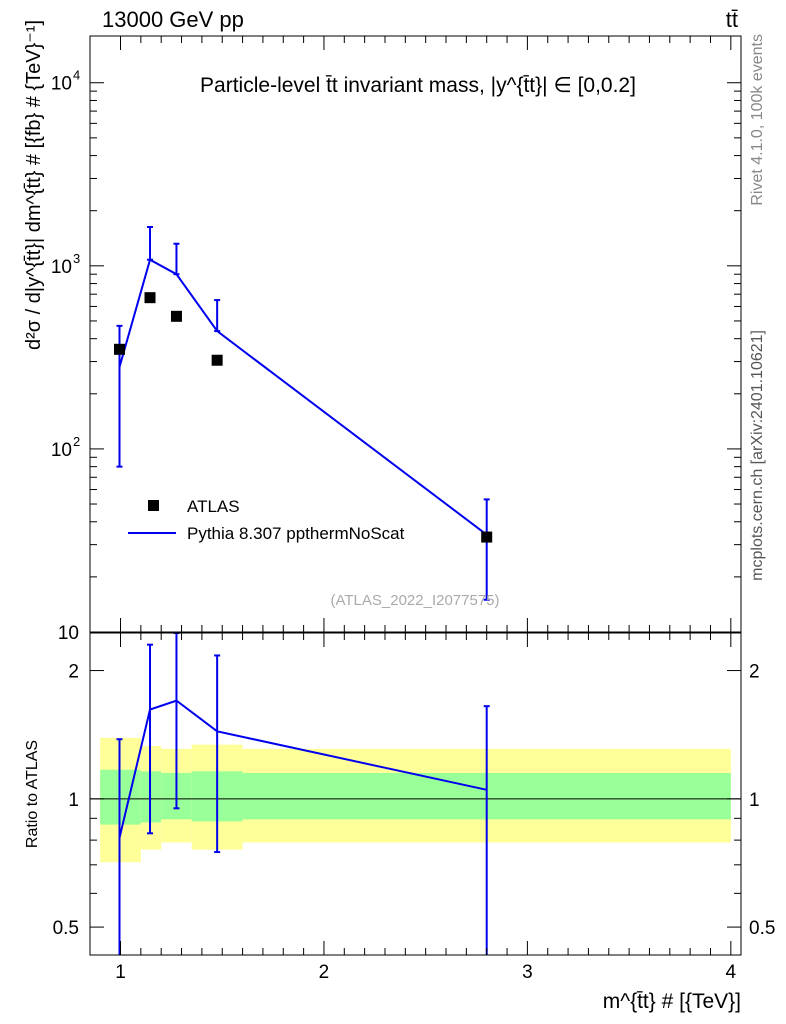  Describe the element at coordinates (73, 800) in the screenshot. I see `ratio-y-tick-label-left: 1` at that location.